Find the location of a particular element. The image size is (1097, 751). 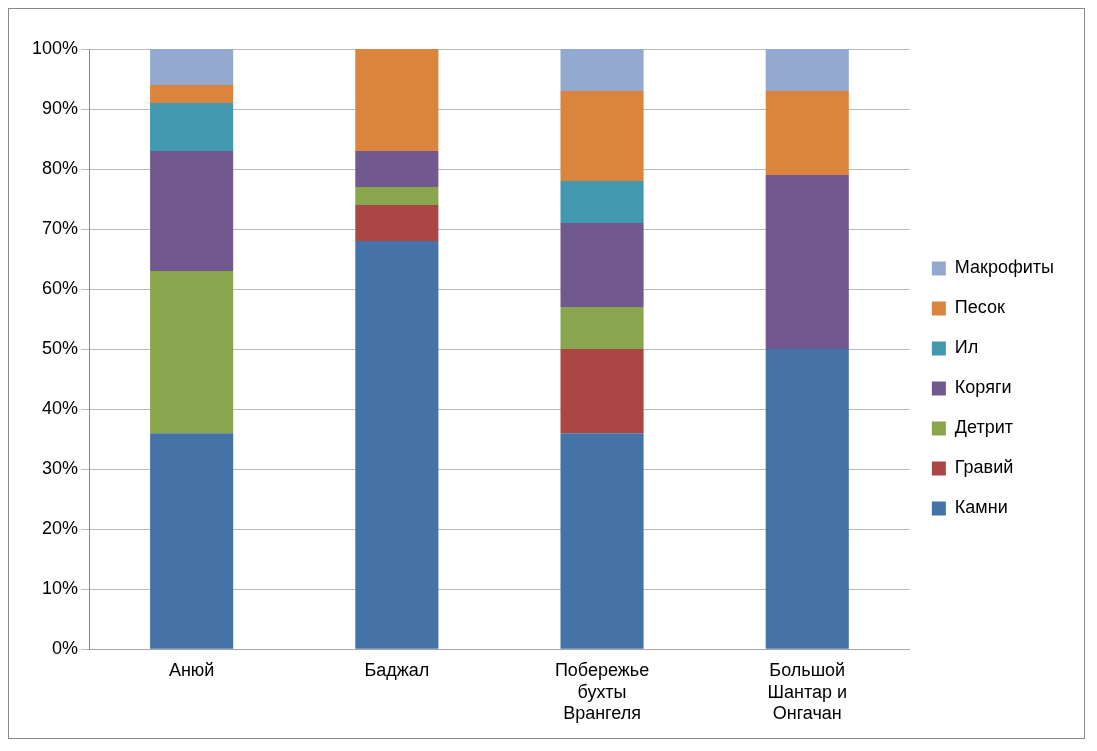

legend-label: Детрит is located at coordinates (984, 427).